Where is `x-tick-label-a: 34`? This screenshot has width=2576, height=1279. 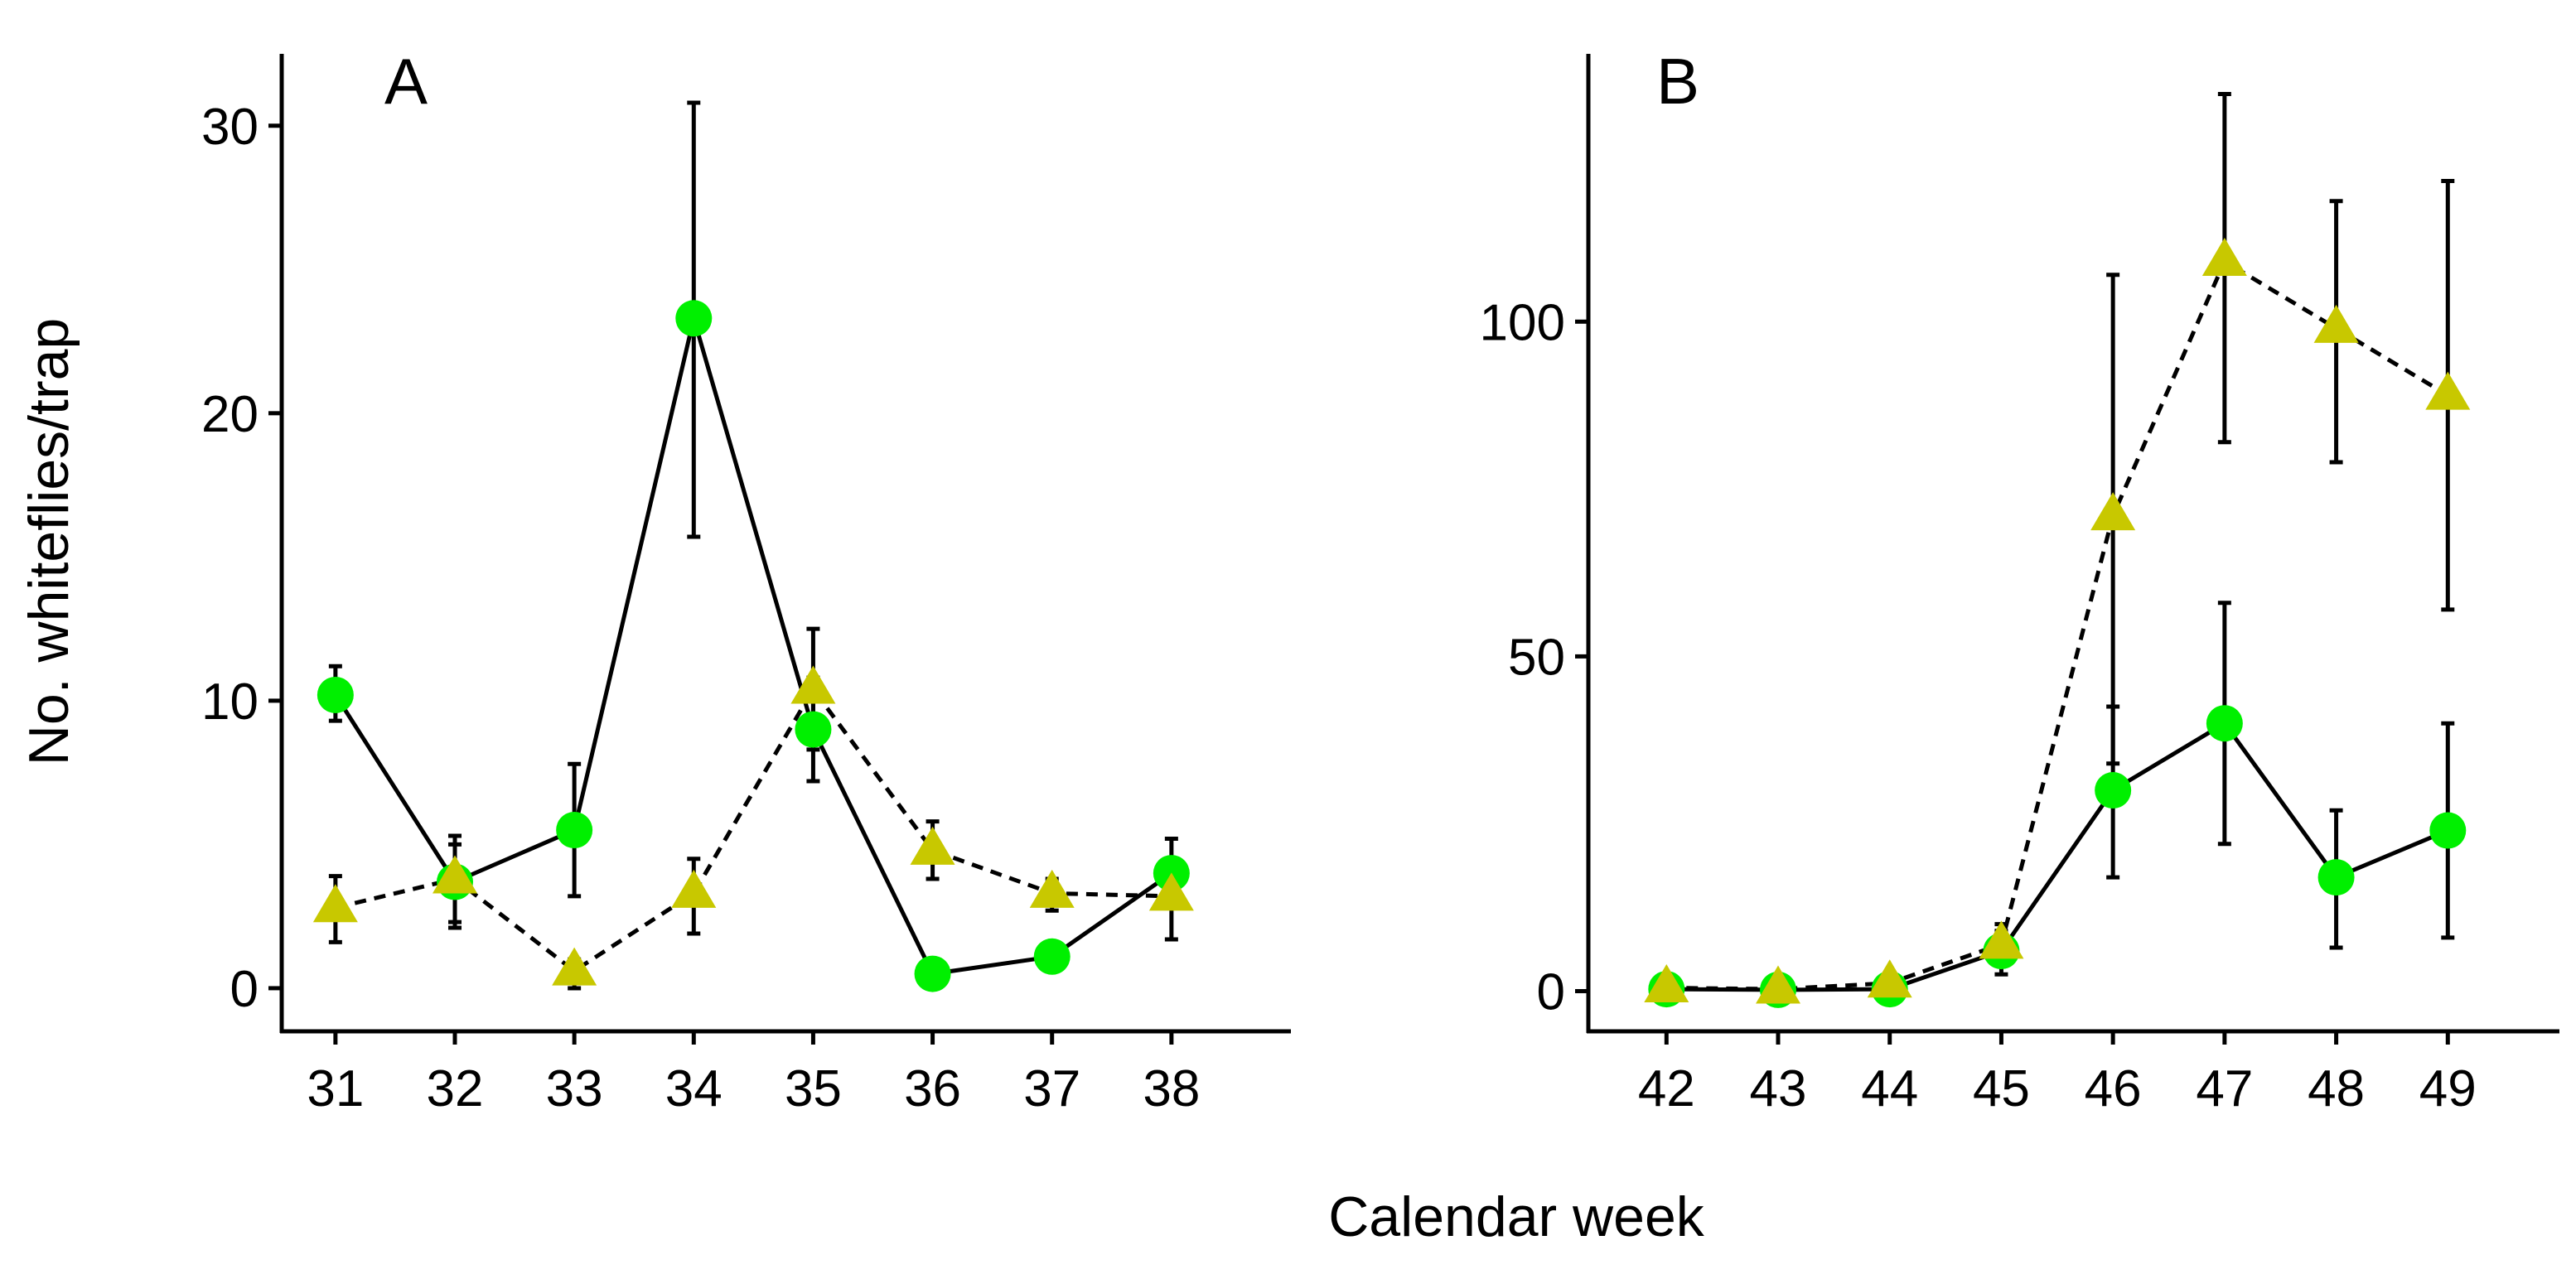 x-tick-label-a: 34 is located at coordinates (694, 1088).